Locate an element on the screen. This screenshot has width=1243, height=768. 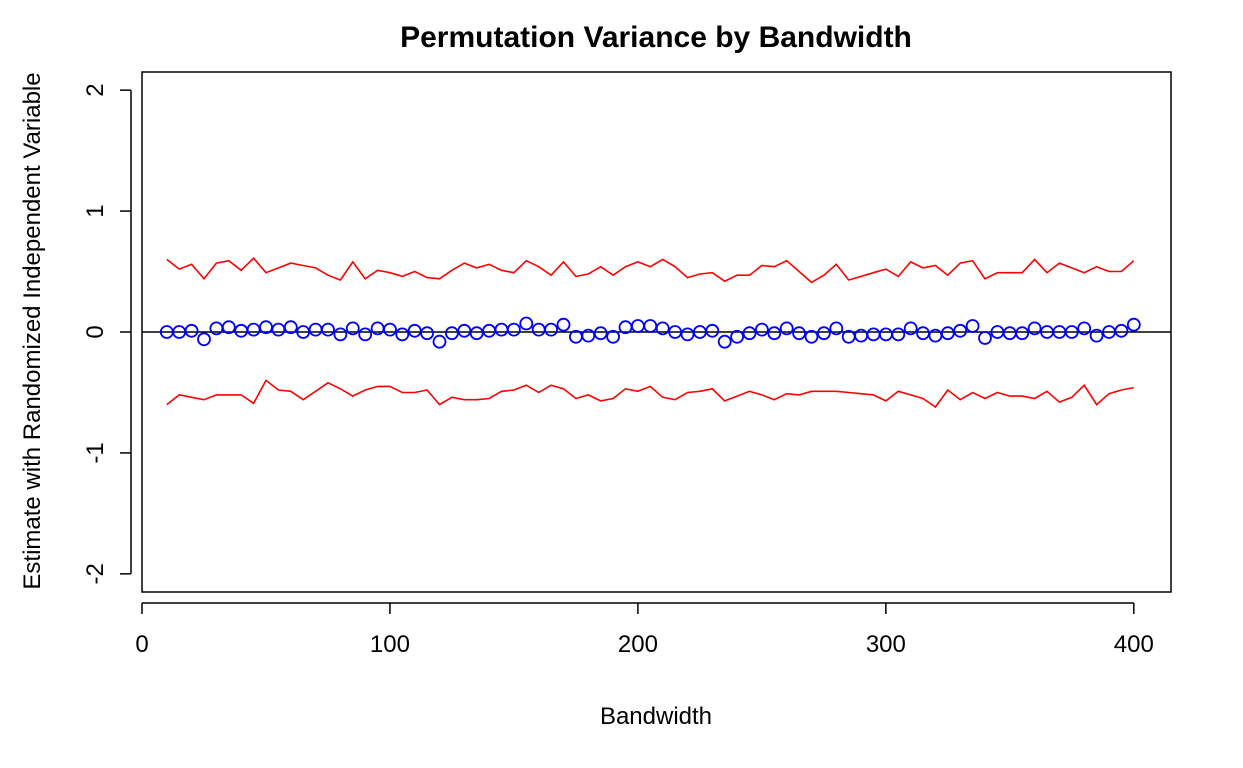
y-tick-label: -2 is located at coordinates (95, 573).